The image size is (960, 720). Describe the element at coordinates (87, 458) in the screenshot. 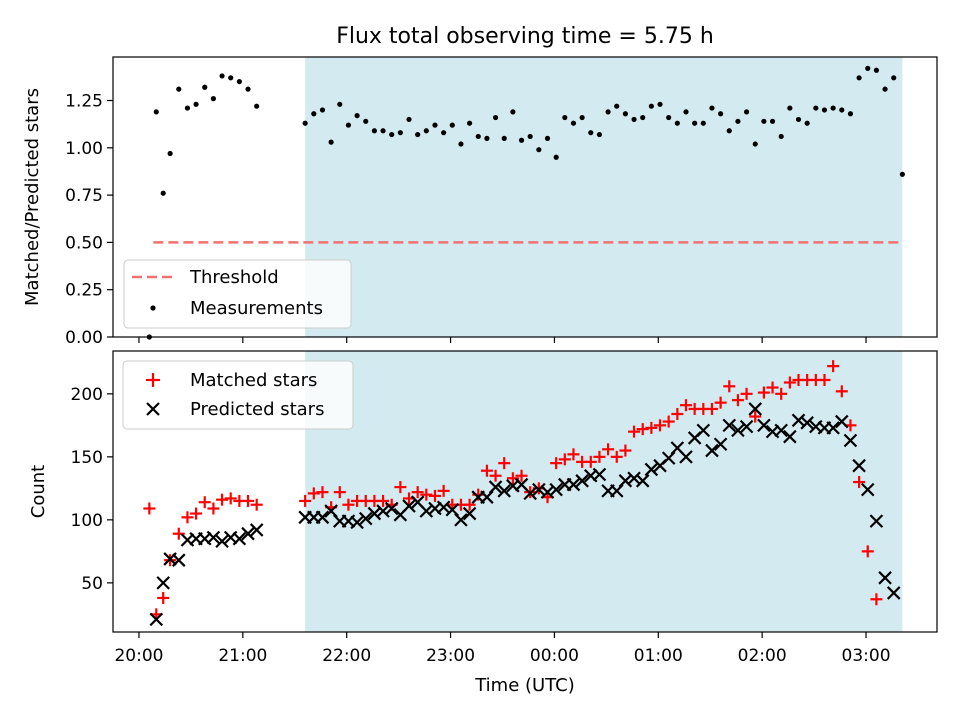

I see `count-y-tick-label: 150` at that location.